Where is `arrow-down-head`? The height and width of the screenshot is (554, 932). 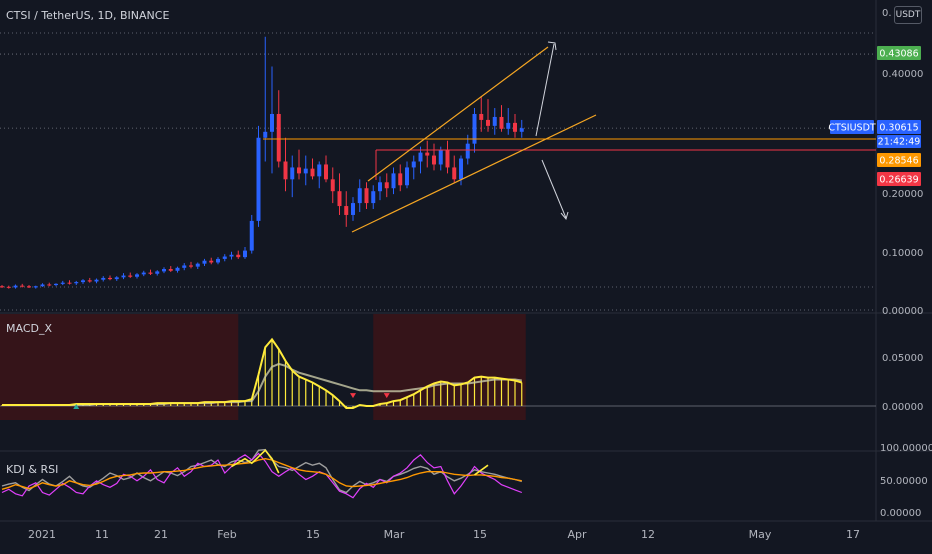
arrow-down-head is located at coordinates (564, 216).